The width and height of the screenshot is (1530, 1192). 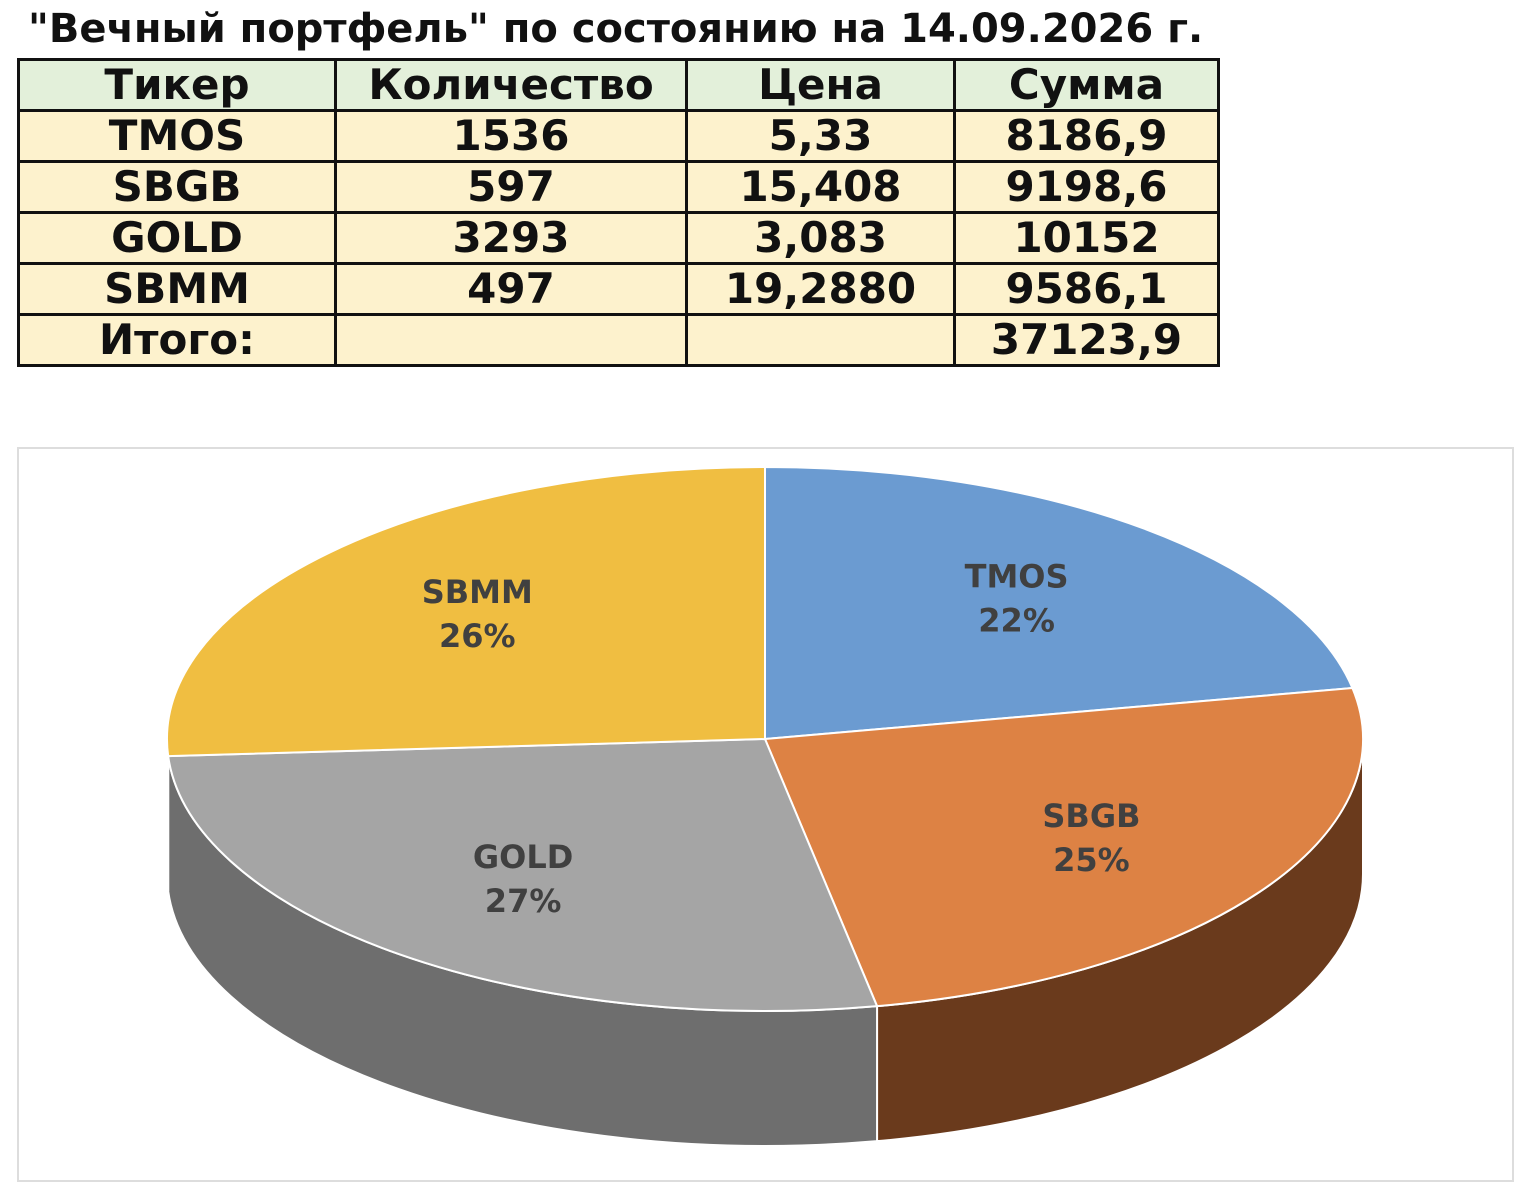 I want to click on table-cell: 597, so click(x=511, y=187).